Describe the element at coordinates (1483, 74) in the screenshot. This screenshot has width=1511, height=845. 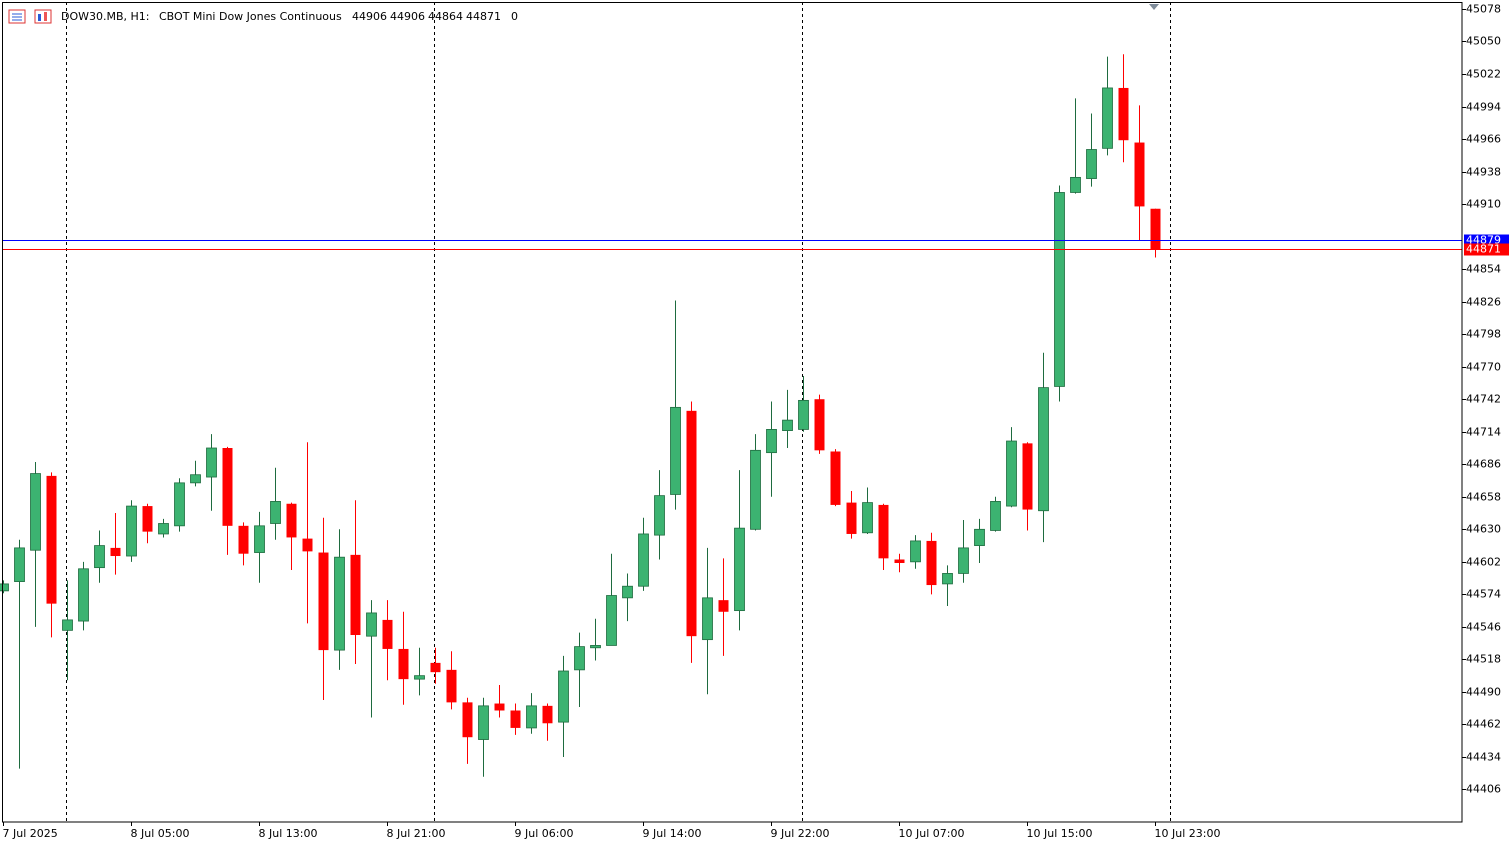
I see `y-tick-label: 45022` at that location.